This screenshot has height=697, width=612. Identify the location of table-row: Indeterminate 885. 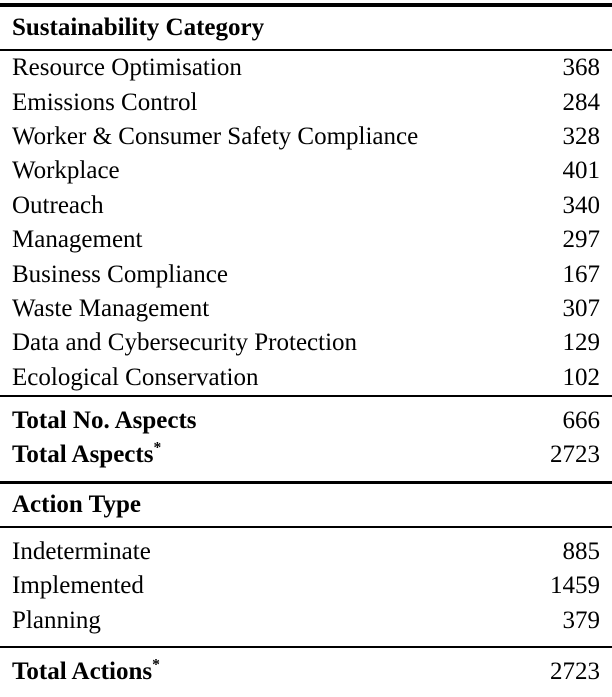
(306, 552).